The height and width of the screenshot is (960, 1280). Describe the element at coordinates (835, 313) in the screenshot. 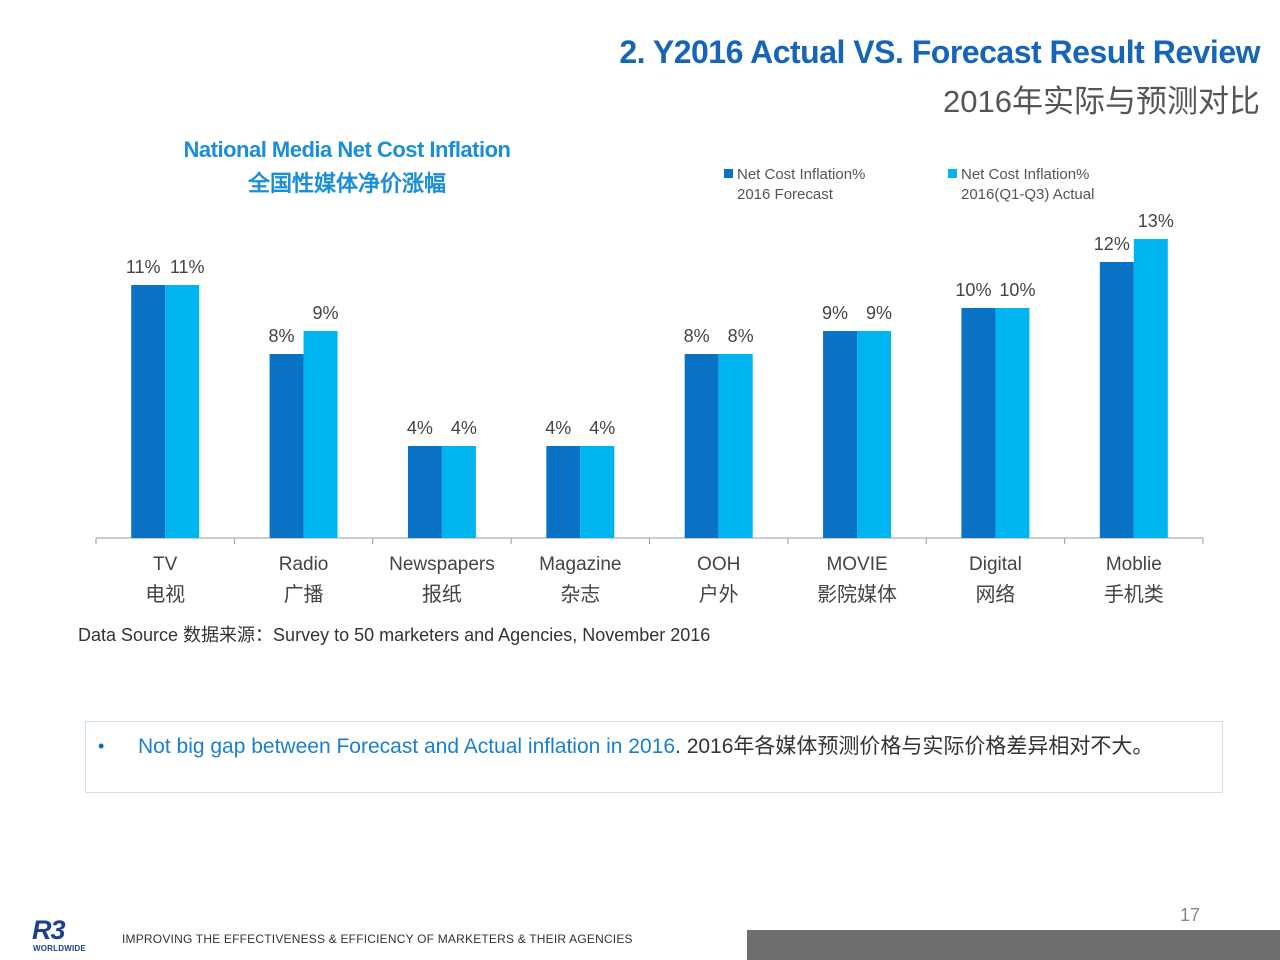

I see `data-label-forecast: 9%` at that location.